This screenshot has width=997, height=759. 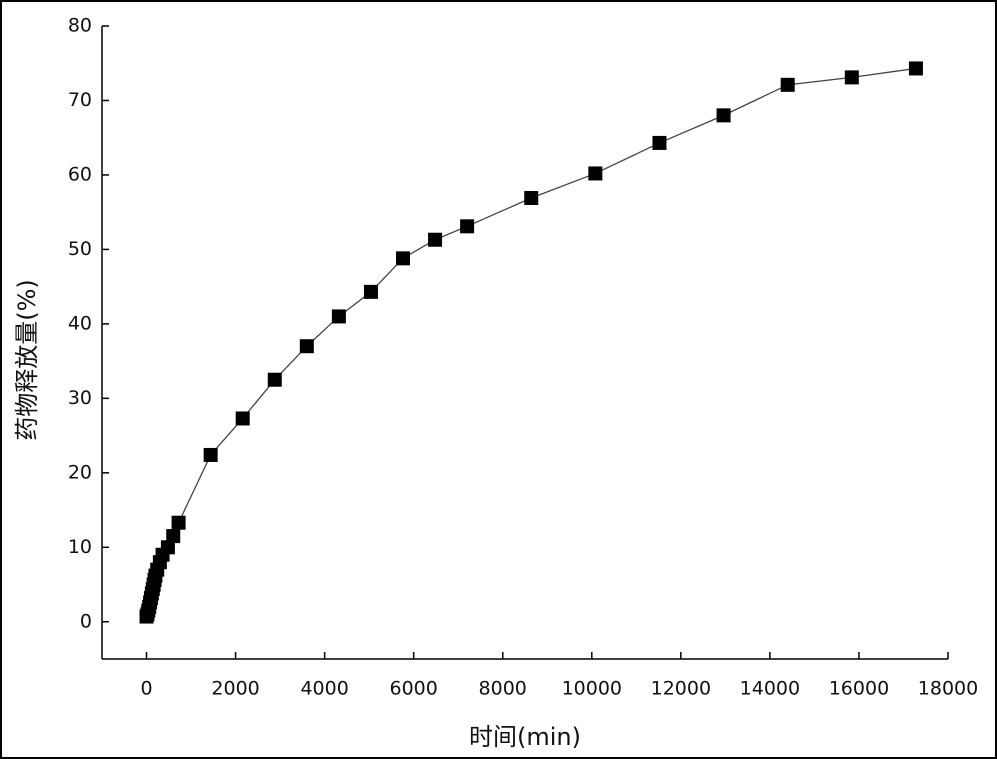 I want to click on y-tick-label: 40, so click(x=80, y=323).